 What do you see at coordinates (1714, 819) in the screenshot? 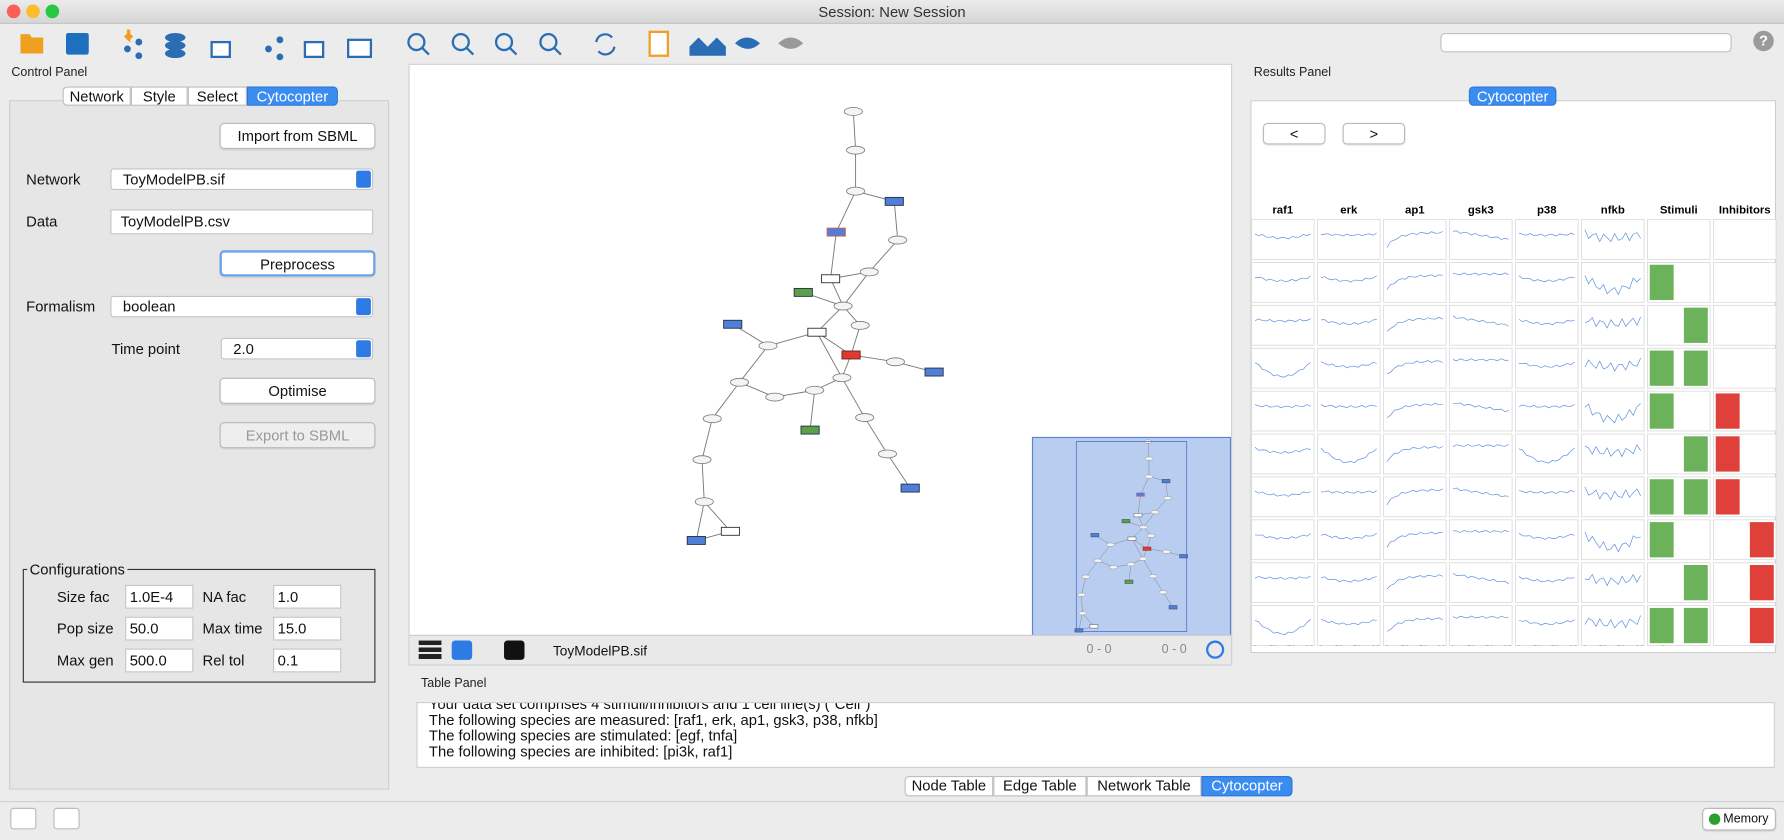
I see `memory-indicator` at bounding box center [1714, 819].